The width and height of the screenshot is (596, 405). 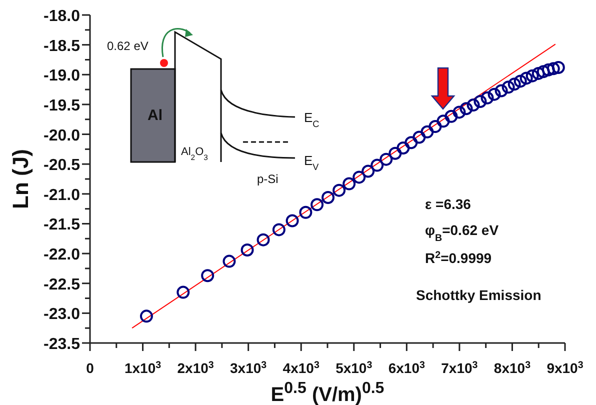 What do you see at coordinates (20, 179) in the screenshot?
I see `y-axis-title: Ln (J)` at bounding box center [20, 179].